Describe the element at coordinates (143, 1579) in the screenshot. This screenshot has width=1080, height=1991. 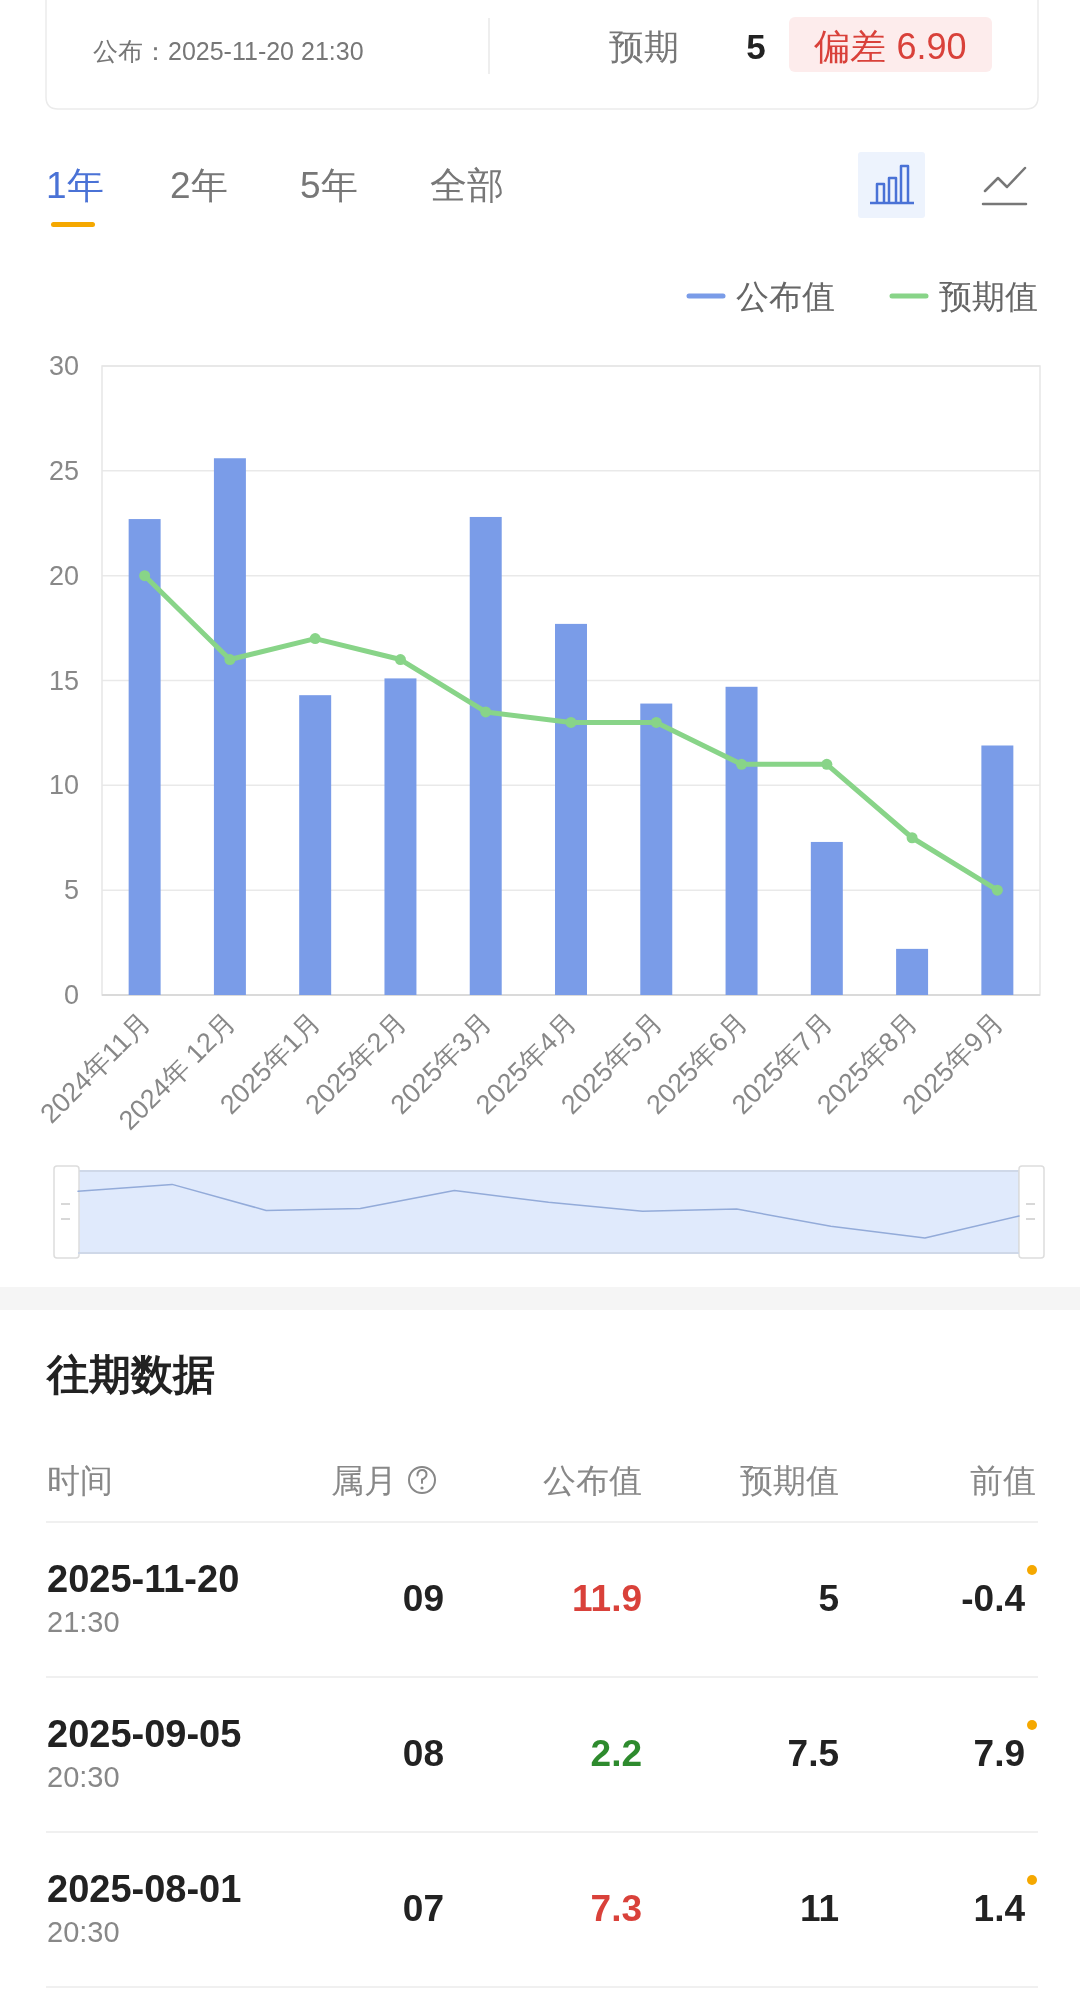
I see `text: 2025-11-20` at that location.